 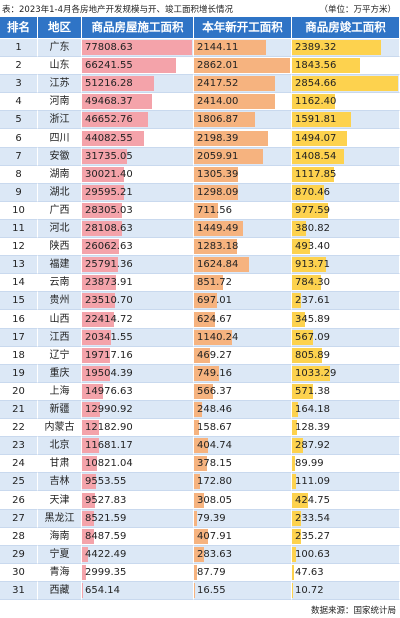 What do you see at coordinates (138, 229) in the screenshot?
I see `value-cell: 28108.63` at bounding box center [138, 229].